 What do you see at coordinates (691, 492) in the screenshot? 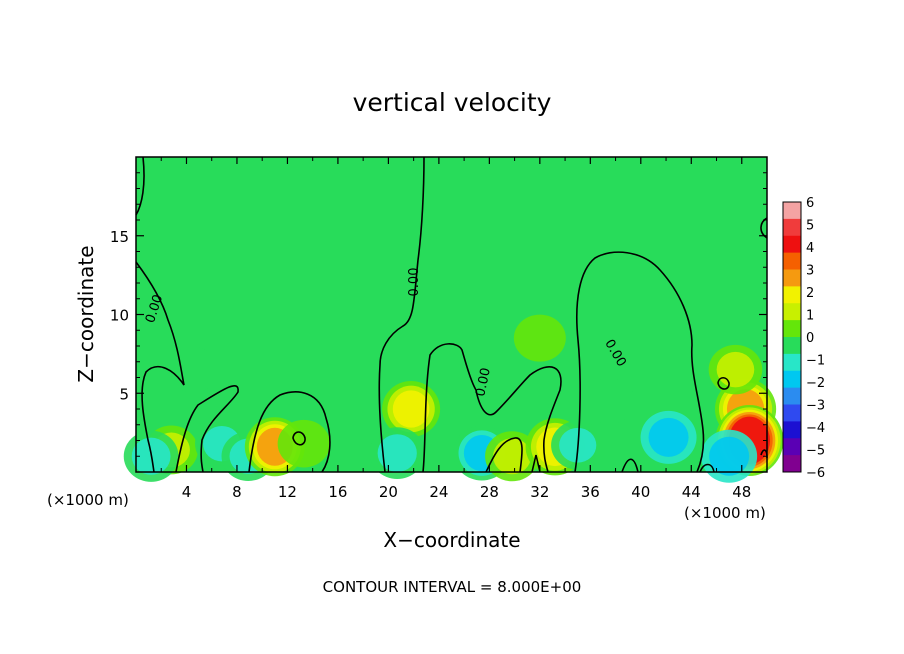
I see `x-tick-label: 44` at bounding box center [691, 492].